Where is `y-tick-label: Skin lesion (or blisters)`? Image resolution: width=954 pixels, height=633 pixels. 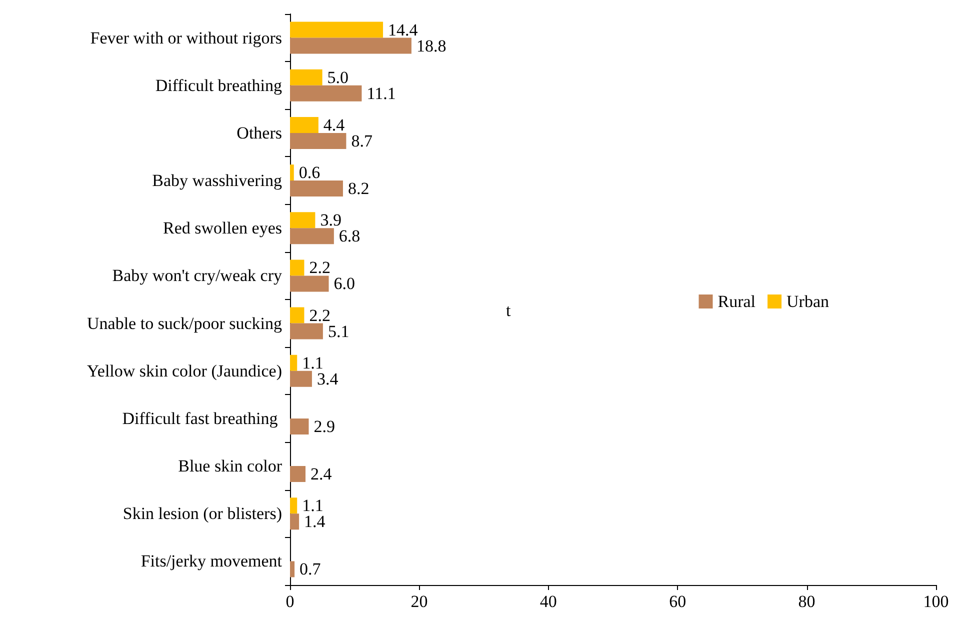 y-tick-label: Skin lesion (or blisters) is located at coordinates (202, 514).